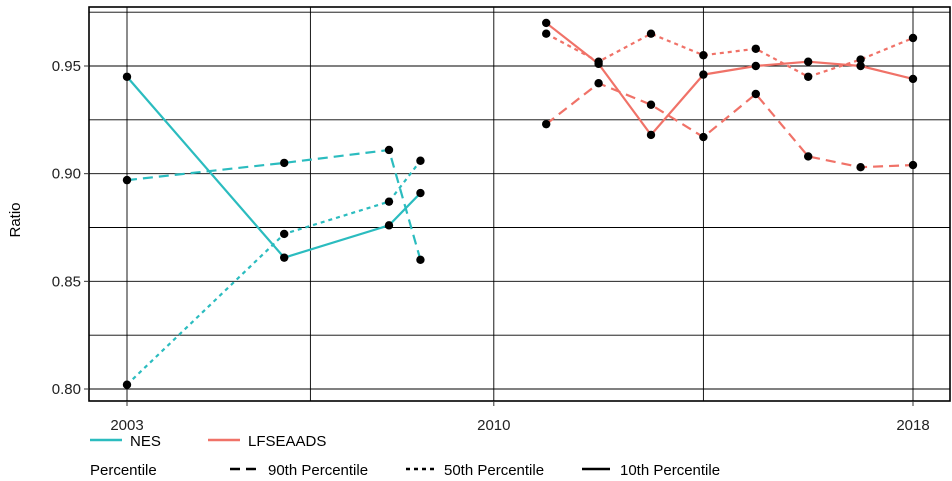 This screenshot has height=481, width=952. Describe the element at coordinates (66, 66) in the screenshot. I see `y-tick-label: 0.95` at that location.